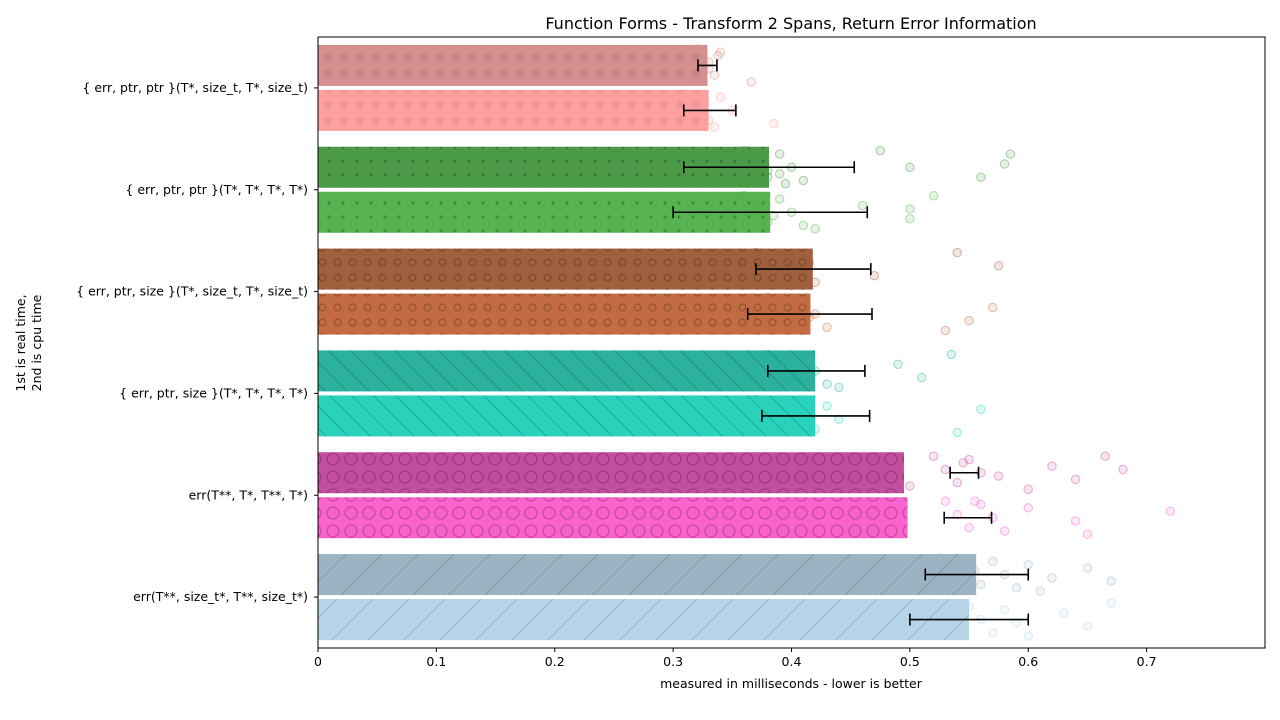 The image size is (1280, 720). What do you see at coordinates (36, 342) in the screenshot?
I see `y-axis-label-line-2: 2nd is cpu time` at bounding box center [36, 342].